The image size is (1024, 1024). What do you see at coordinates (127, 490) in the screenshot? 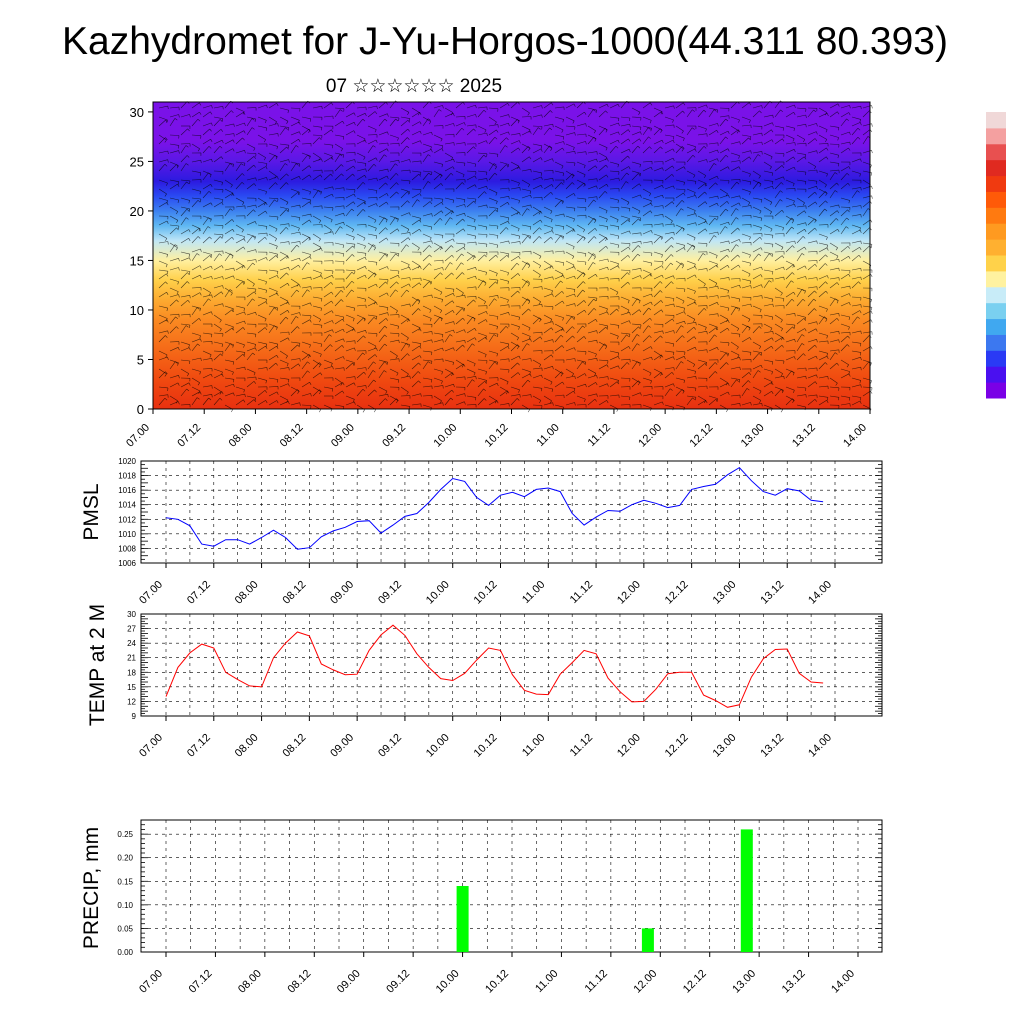
I see `y-tick-label: 1016` at bounding box center [127, 490].